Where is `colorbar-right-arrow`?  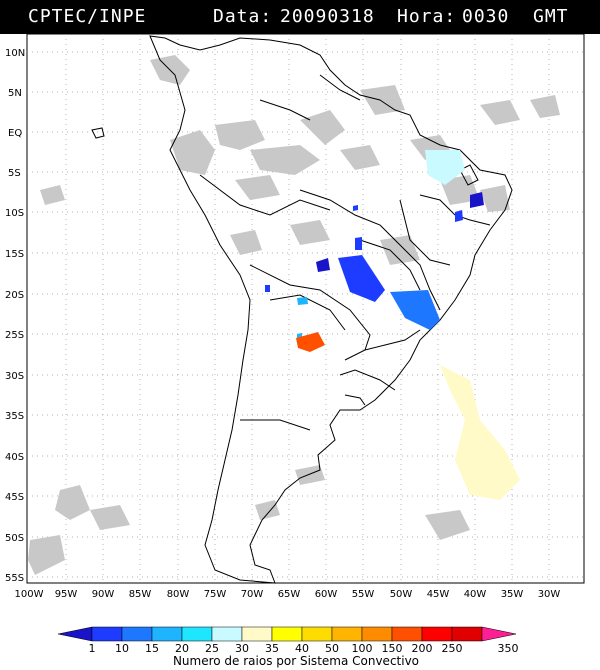 colorbar-right-arrow is located at coordinates (499, 634).